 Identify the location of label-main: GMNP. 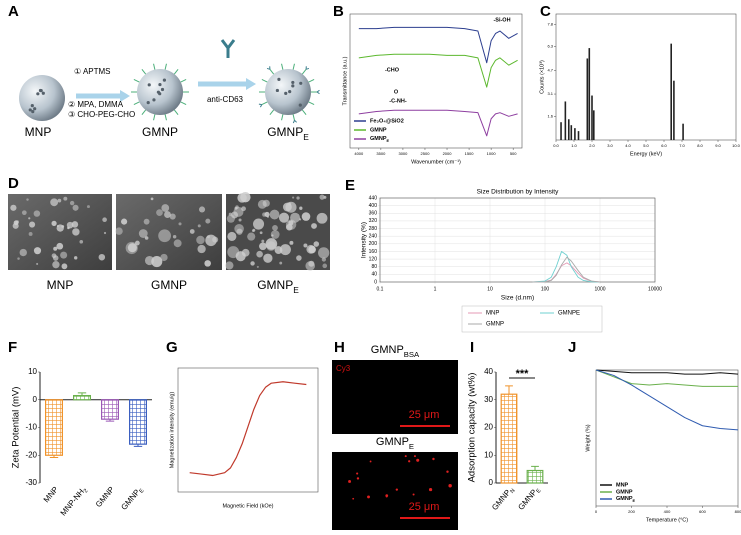
(392, 442).